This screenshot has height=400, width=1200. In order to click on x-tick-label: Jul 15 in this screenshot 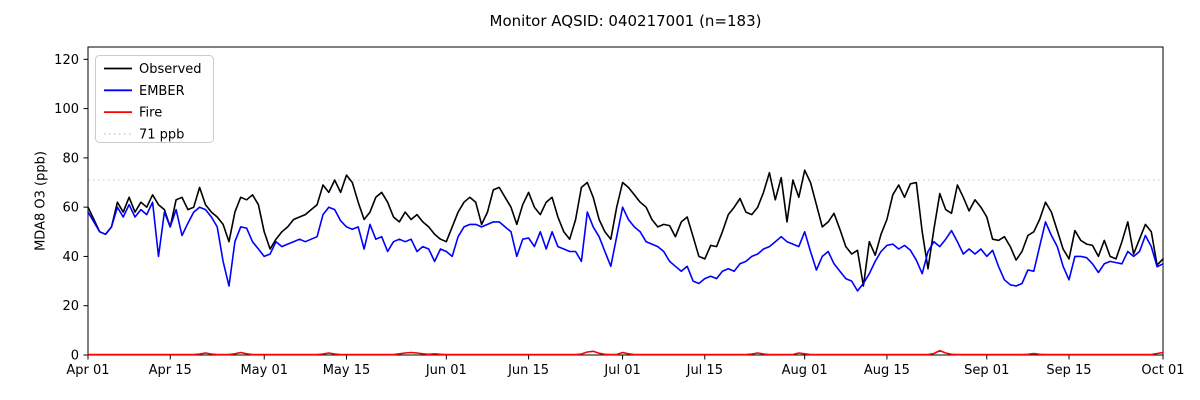, I will do `click(704, 370)`.